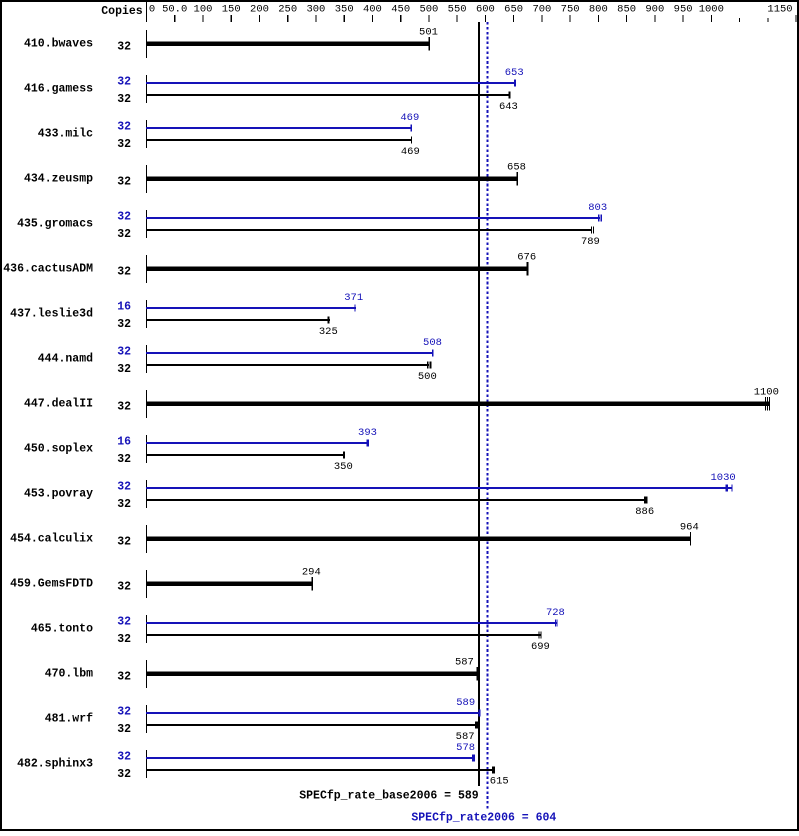  I want to click on svg-text: 789, so click(590, 242).